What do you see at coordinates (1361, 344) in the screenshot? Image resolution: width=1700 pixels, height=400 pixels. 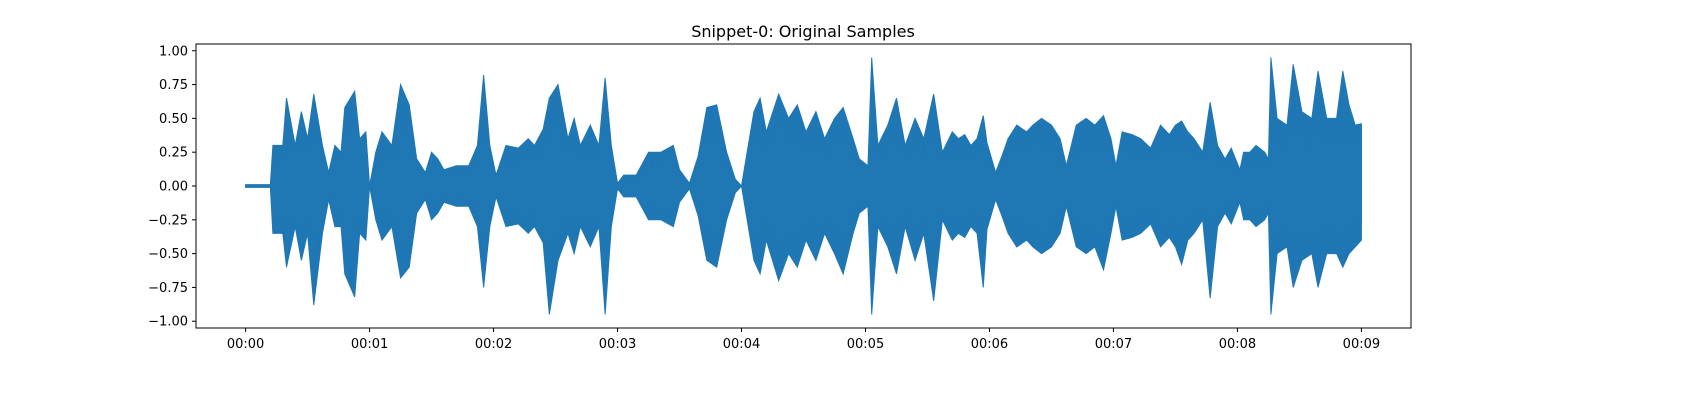 I see `x-tick-label: 00:09` at bounding box center [1361, 344].